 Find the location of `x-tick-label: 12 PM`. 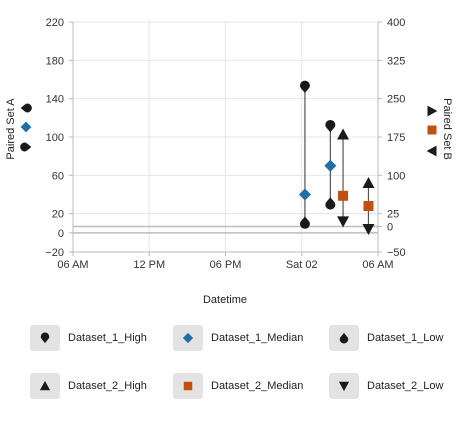

x-tick-label: 12 PM is located at coordinates (149, 265).